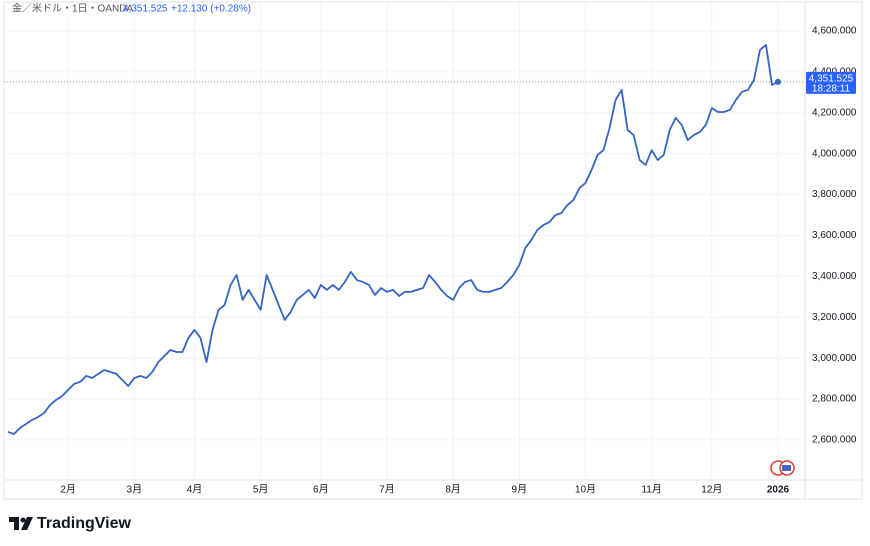 This screenshot has height=546, width=870. I want to click on price-tag-countdown: 18:28:11, so click(831, 88).